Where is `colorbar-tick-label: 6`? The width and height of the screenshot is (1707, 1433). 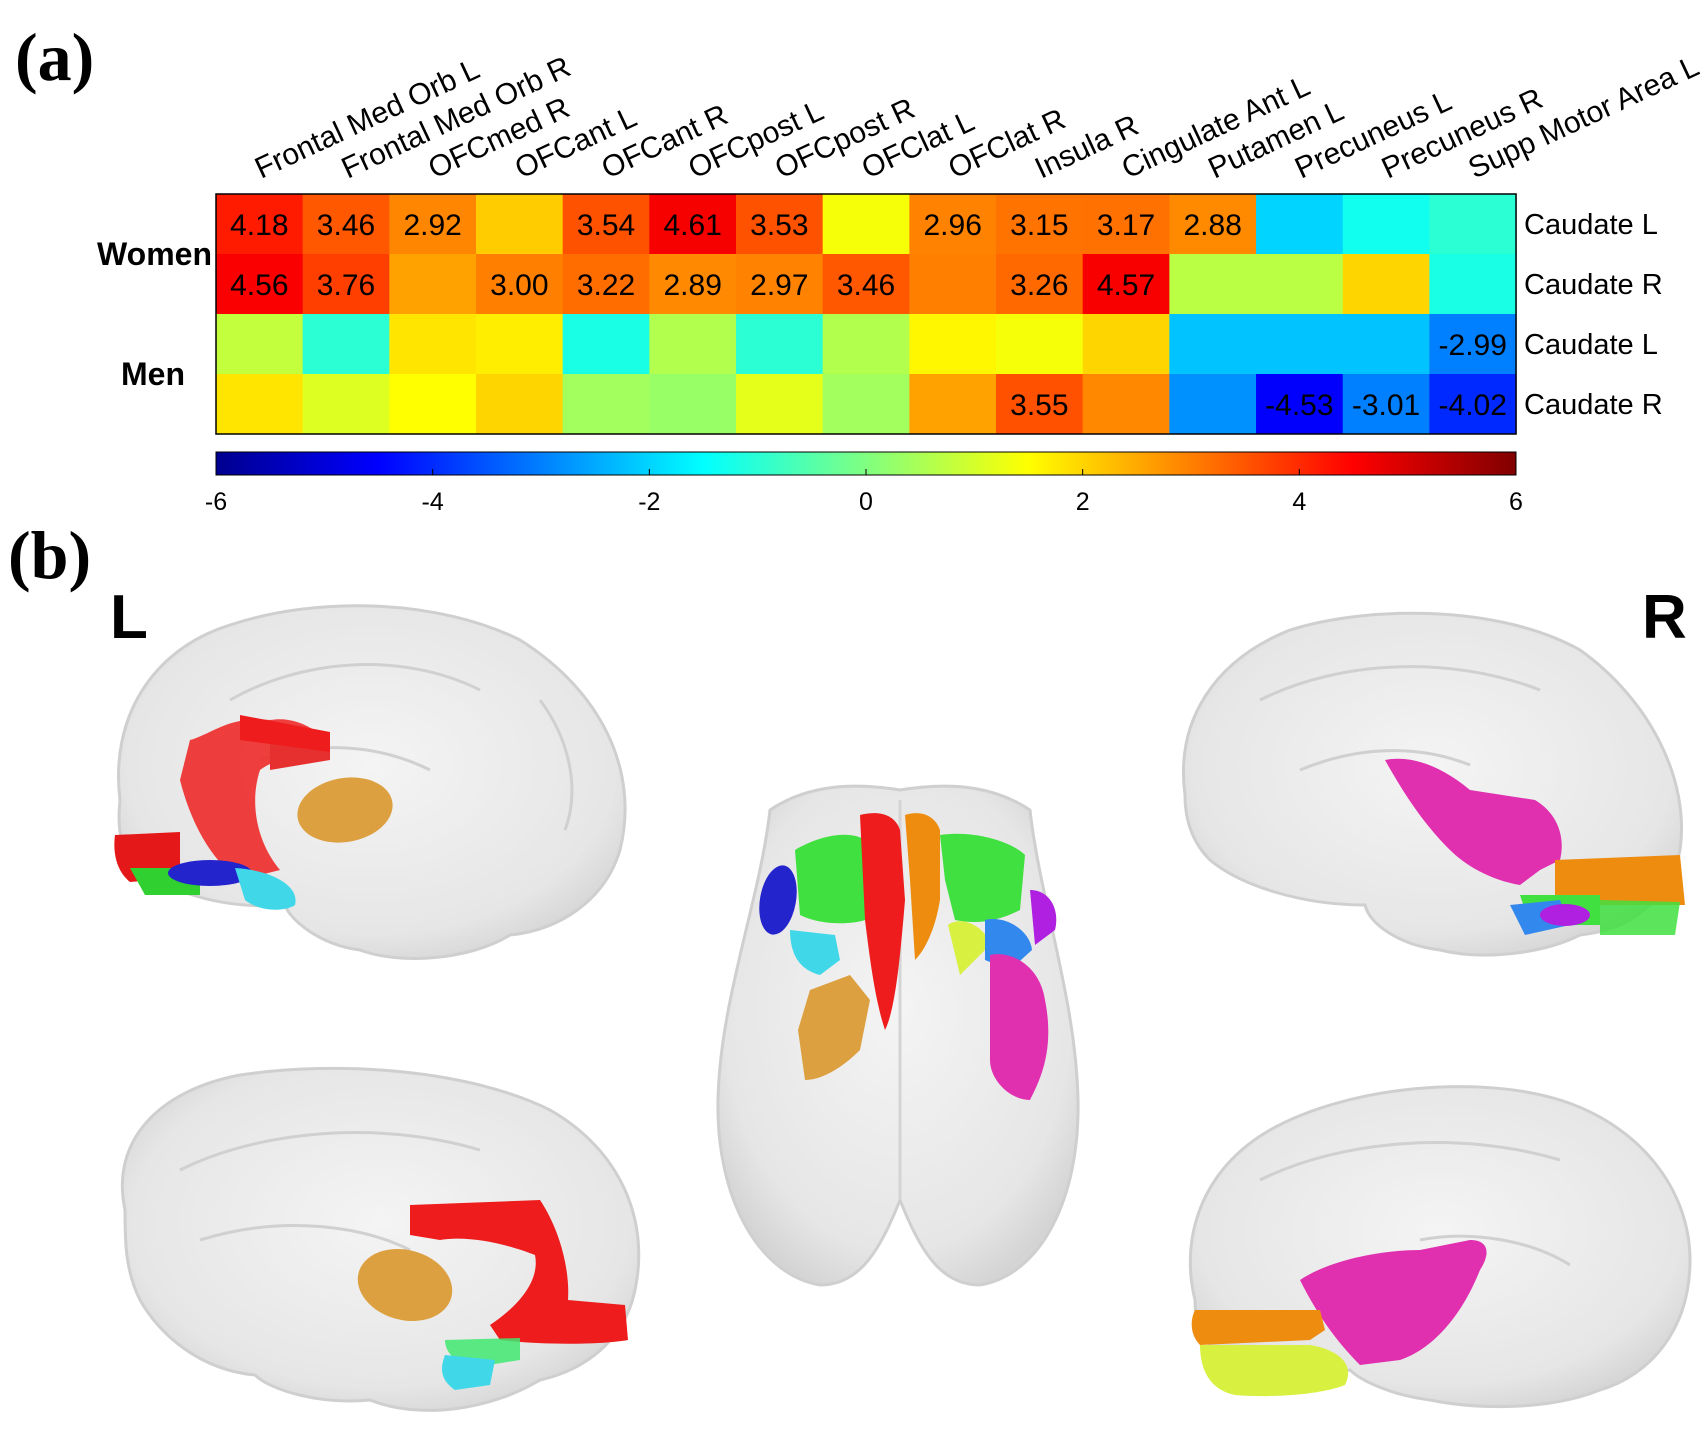
colorbar-tick-label: 6 is located at coordinates (1516, 502).